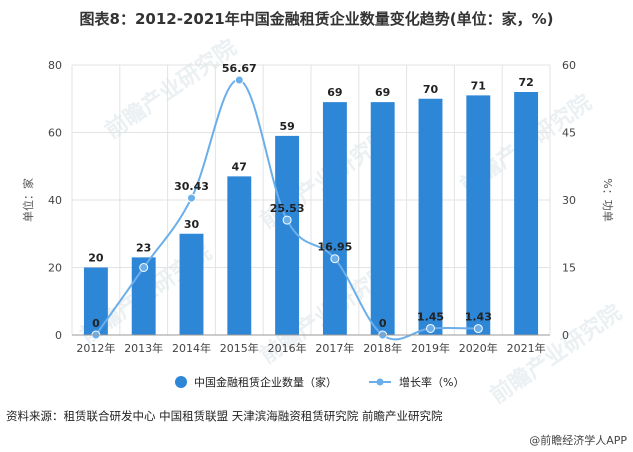  Describe the element at coordinates (191, 186) in the screenshot. I see `line-value-label: 30.43` at that location.